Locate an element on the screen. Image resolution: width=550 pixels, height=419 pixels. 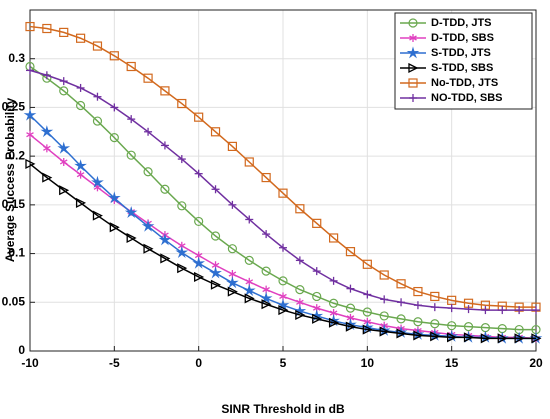
x-tick-label: -5 is located at coordinates (114, 363).